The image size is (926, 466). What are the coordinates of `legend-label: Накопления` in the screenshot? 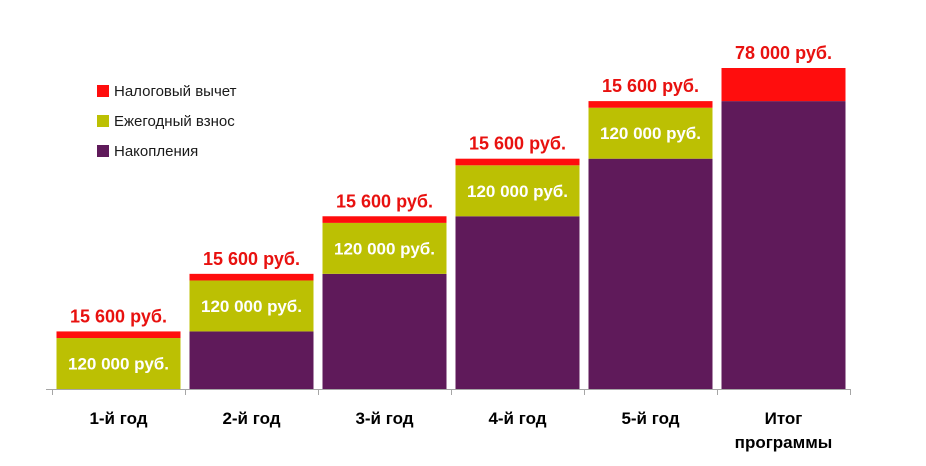 It's located at (156, 151).